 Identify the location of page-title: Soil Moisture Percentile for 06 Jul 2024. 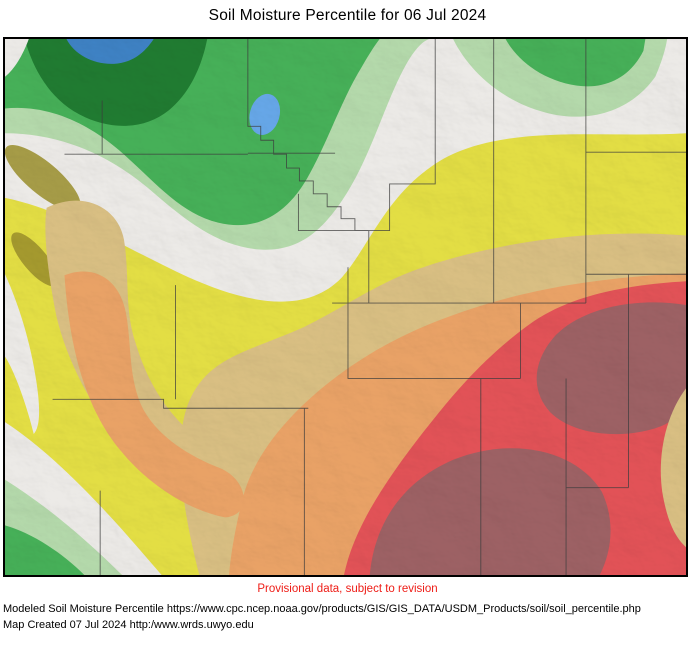
(347, 15).